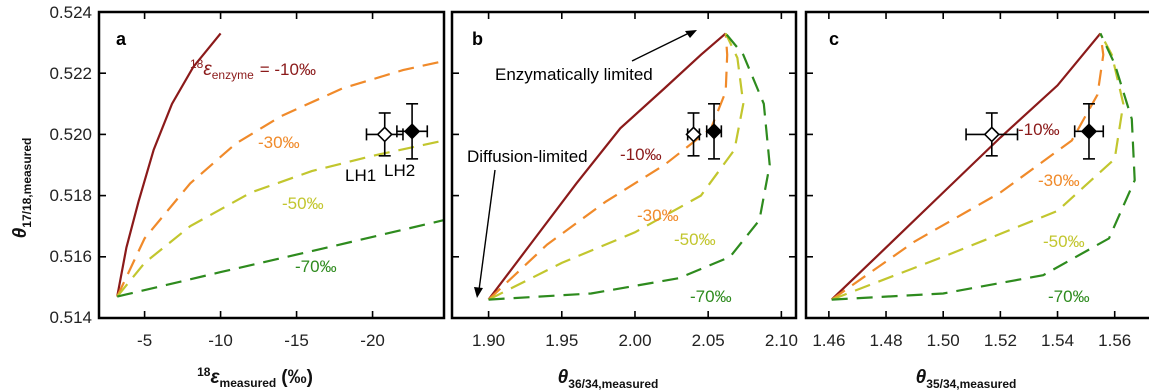  I want to click on panel-c-letter: c, so click(834, 39).